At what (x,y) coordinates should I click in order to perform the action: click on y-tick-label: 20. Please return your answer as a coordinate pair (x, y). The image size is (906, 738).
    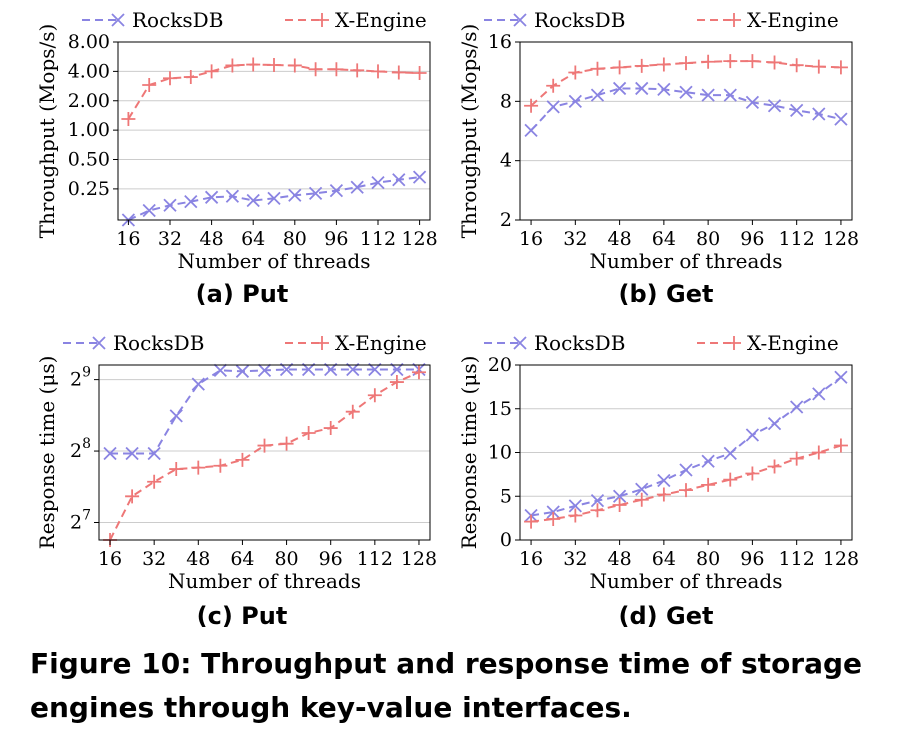
    Looking at the image, I should click on (500, 365).